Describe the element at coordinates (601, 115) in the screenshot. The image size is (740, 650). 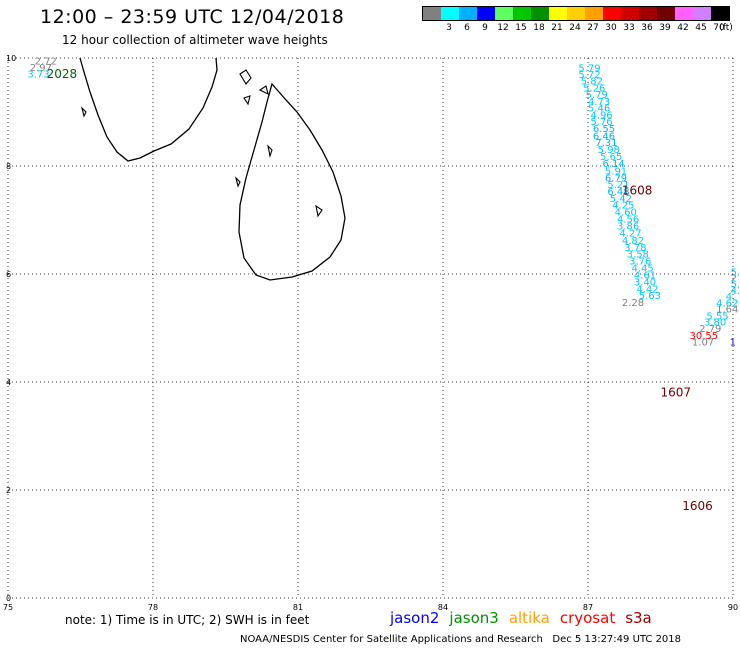
I see `wave-height-value: 4.96` at that location.